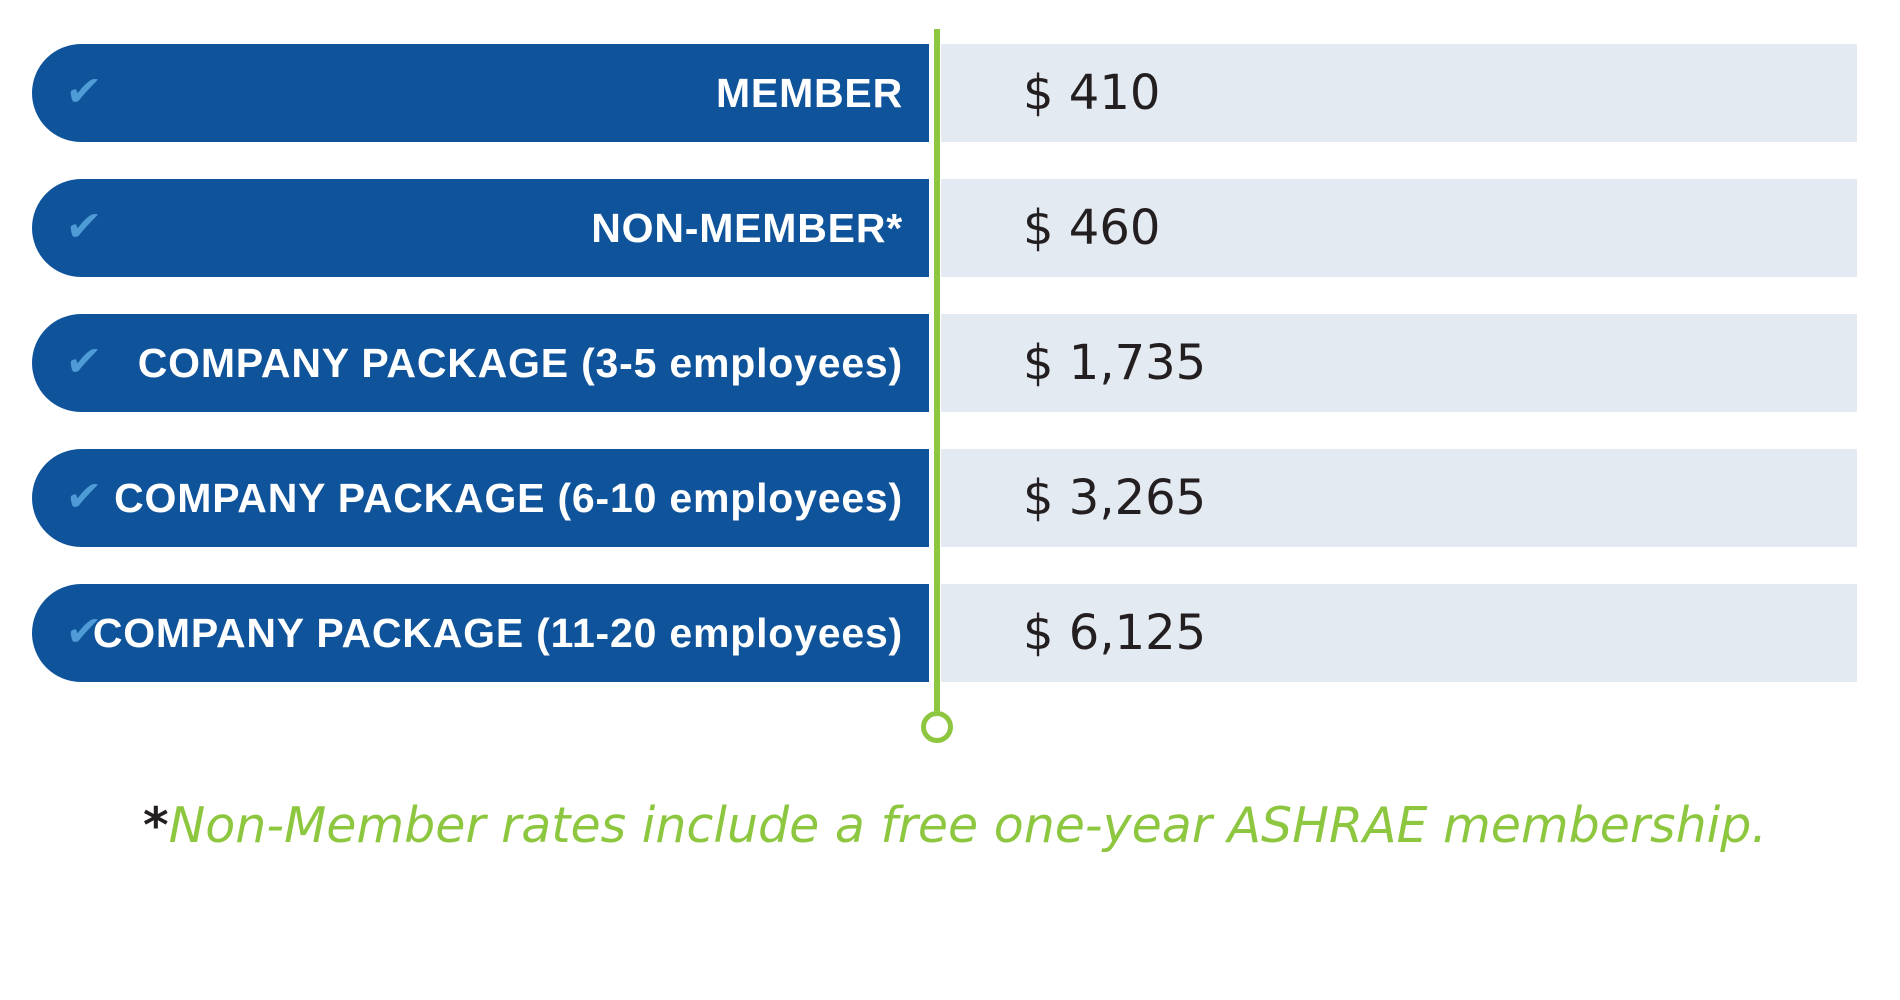 This screenshot has height=1000, width=1900. I want to click on rate-band-member: $ 410, so click(1399, 93).